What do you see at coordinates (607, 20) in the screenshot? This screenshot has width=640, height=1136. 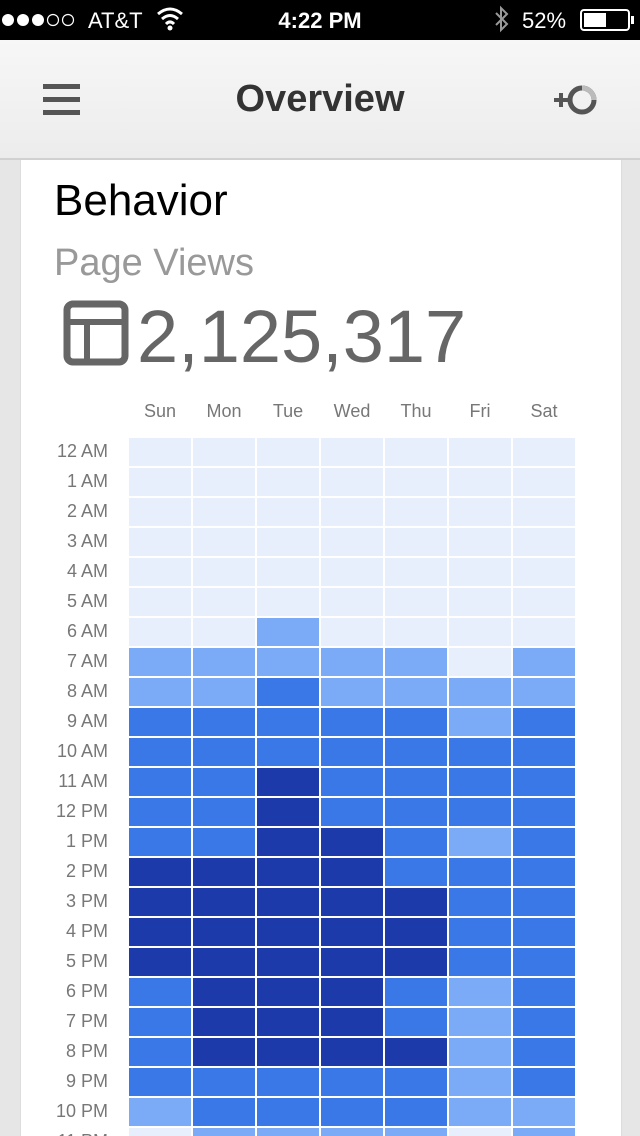 I see `battery` at bounding box center [607, 20].